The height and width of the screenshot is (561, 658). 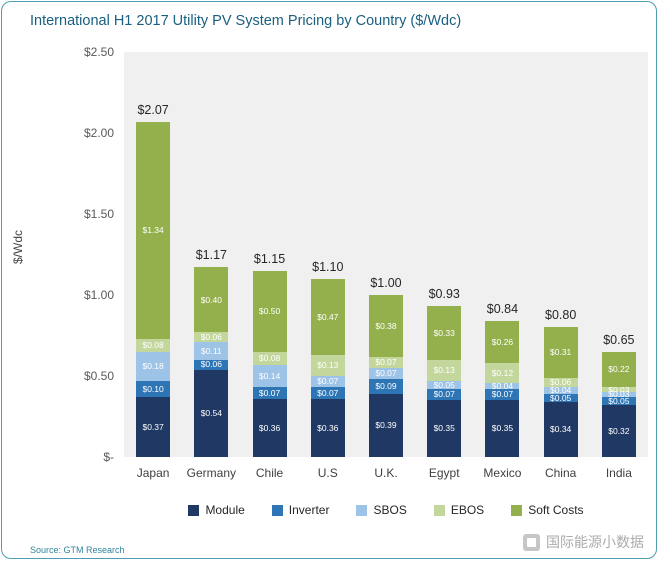 What do you see at coordinates (467, 510) in the screenshot?
I see `legend-label: EBOS` at bounding box center [467, 510].